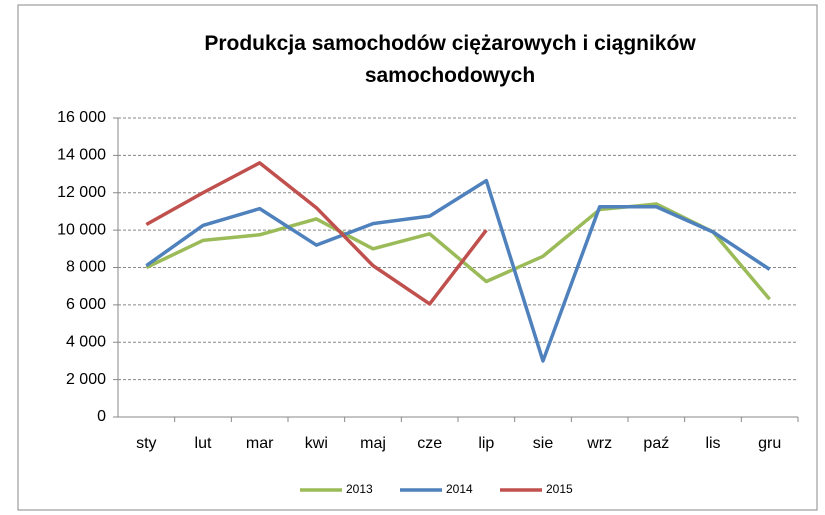 This screenshot has height=515, width=825. I want to click on y-tick-label: 2 000, so click(86, 379).